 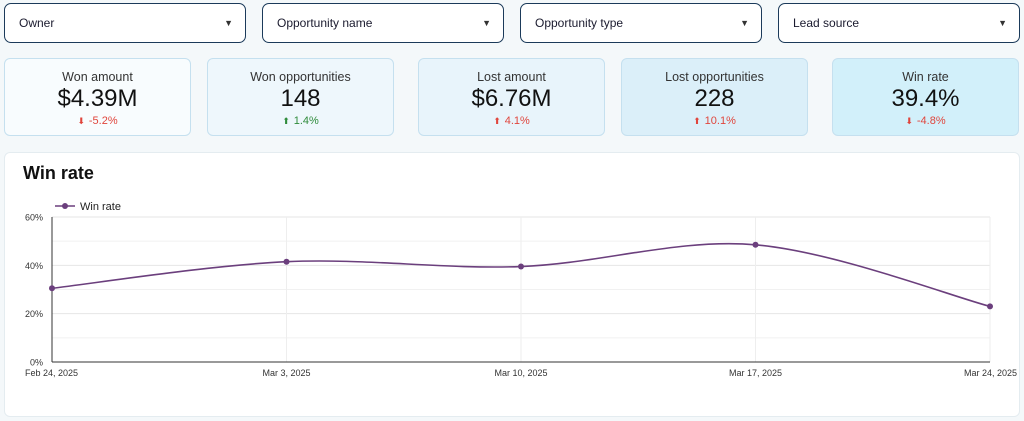 I want to click on kpi-won-opportunities: Won opportunities 148 ⬆ 1.4%, so click(x=300, y=97).